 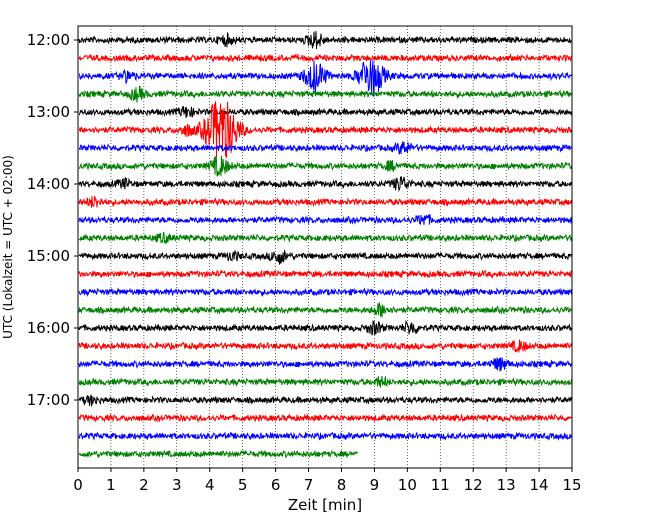 What do you see at coordinates (48, 112) in the screenshot?
I see `y-tick-label: 13:00` at bounding box center [48, 112].